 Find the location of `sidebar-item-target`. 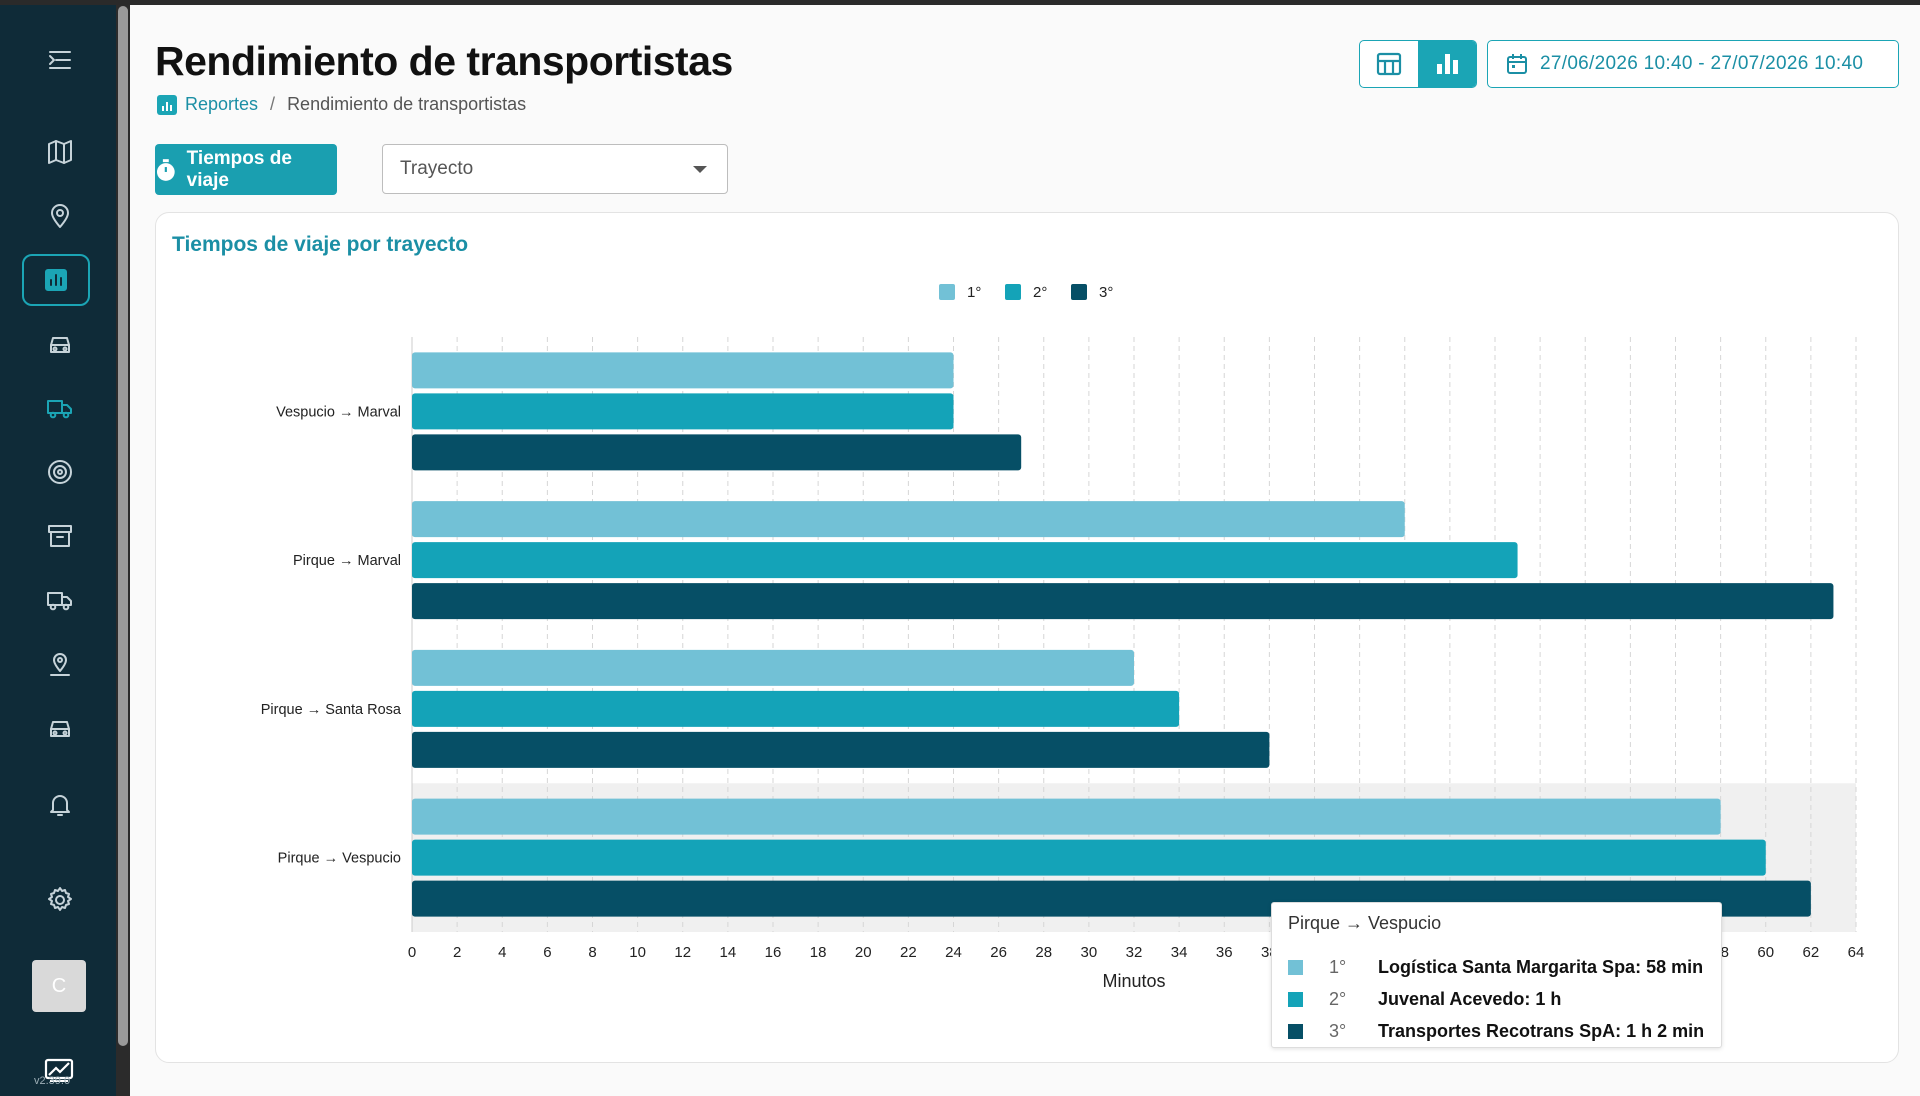

sidebar-item-target is located at coordinates (60, 472).